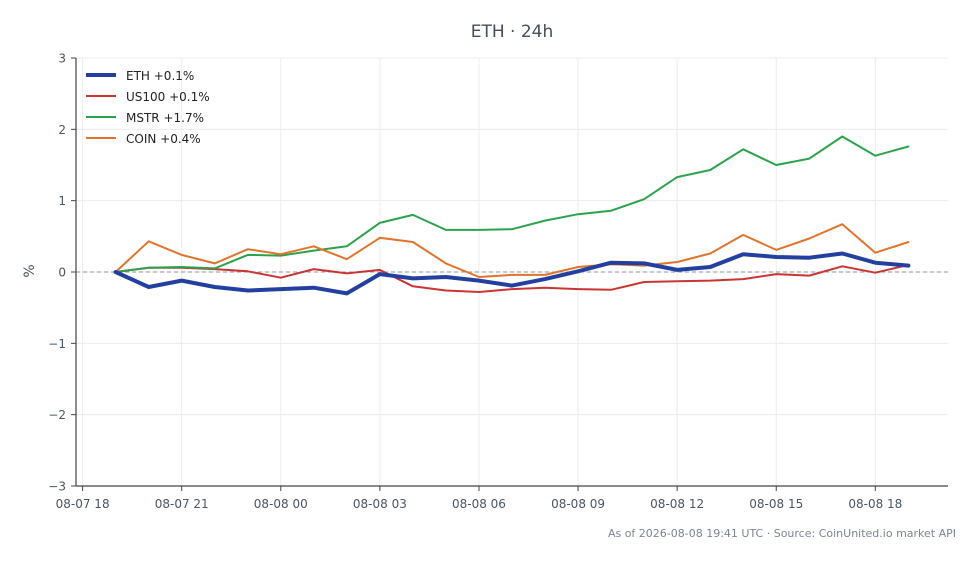 Image resolution: width=980 pixels, height=568 pixels. I want to click on legend-label: US100 +0.1%, so click(168, 97).